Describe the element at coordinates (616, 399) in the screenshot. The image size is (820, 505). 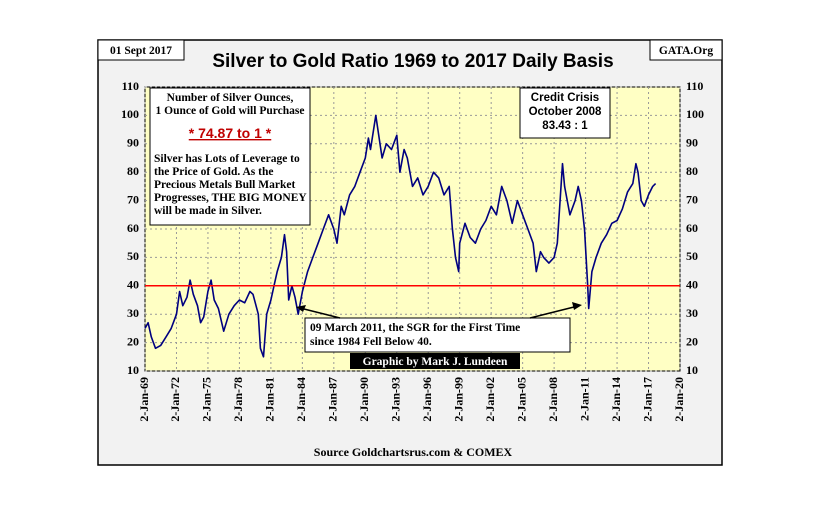
I see `x-tick-label: 2-Jan-14` at that location.